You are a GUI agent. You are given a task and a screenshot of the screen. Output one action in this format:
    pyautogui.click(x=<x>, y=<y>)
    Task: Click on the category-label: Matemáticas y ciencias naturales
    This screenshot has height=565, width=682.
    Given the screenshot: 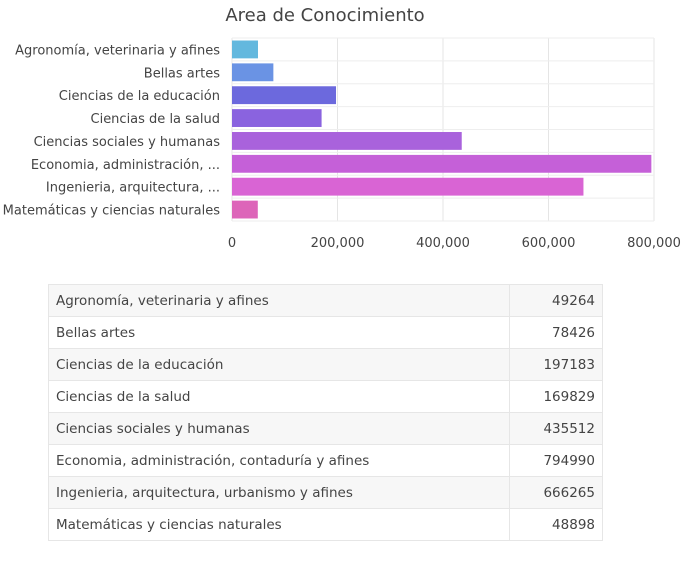 What is the action you would take?
    pyautogui.click(x=112, y=211)
    